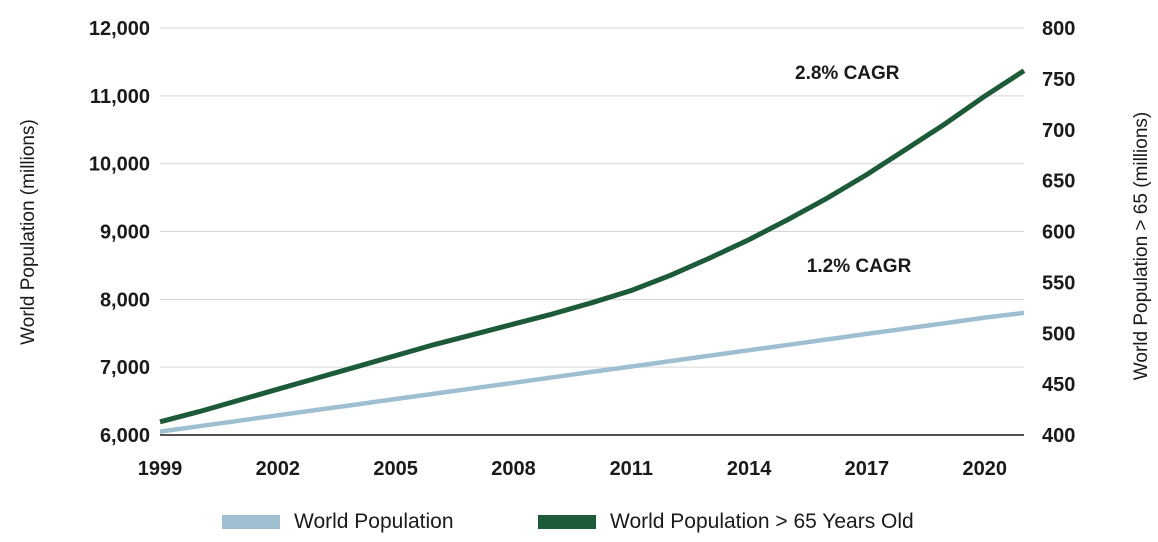 The image size is (1158, 542). Describe the element at coordinates (120, 97) in the screenshot. I see `left-tick-label: 11,000` at that location.